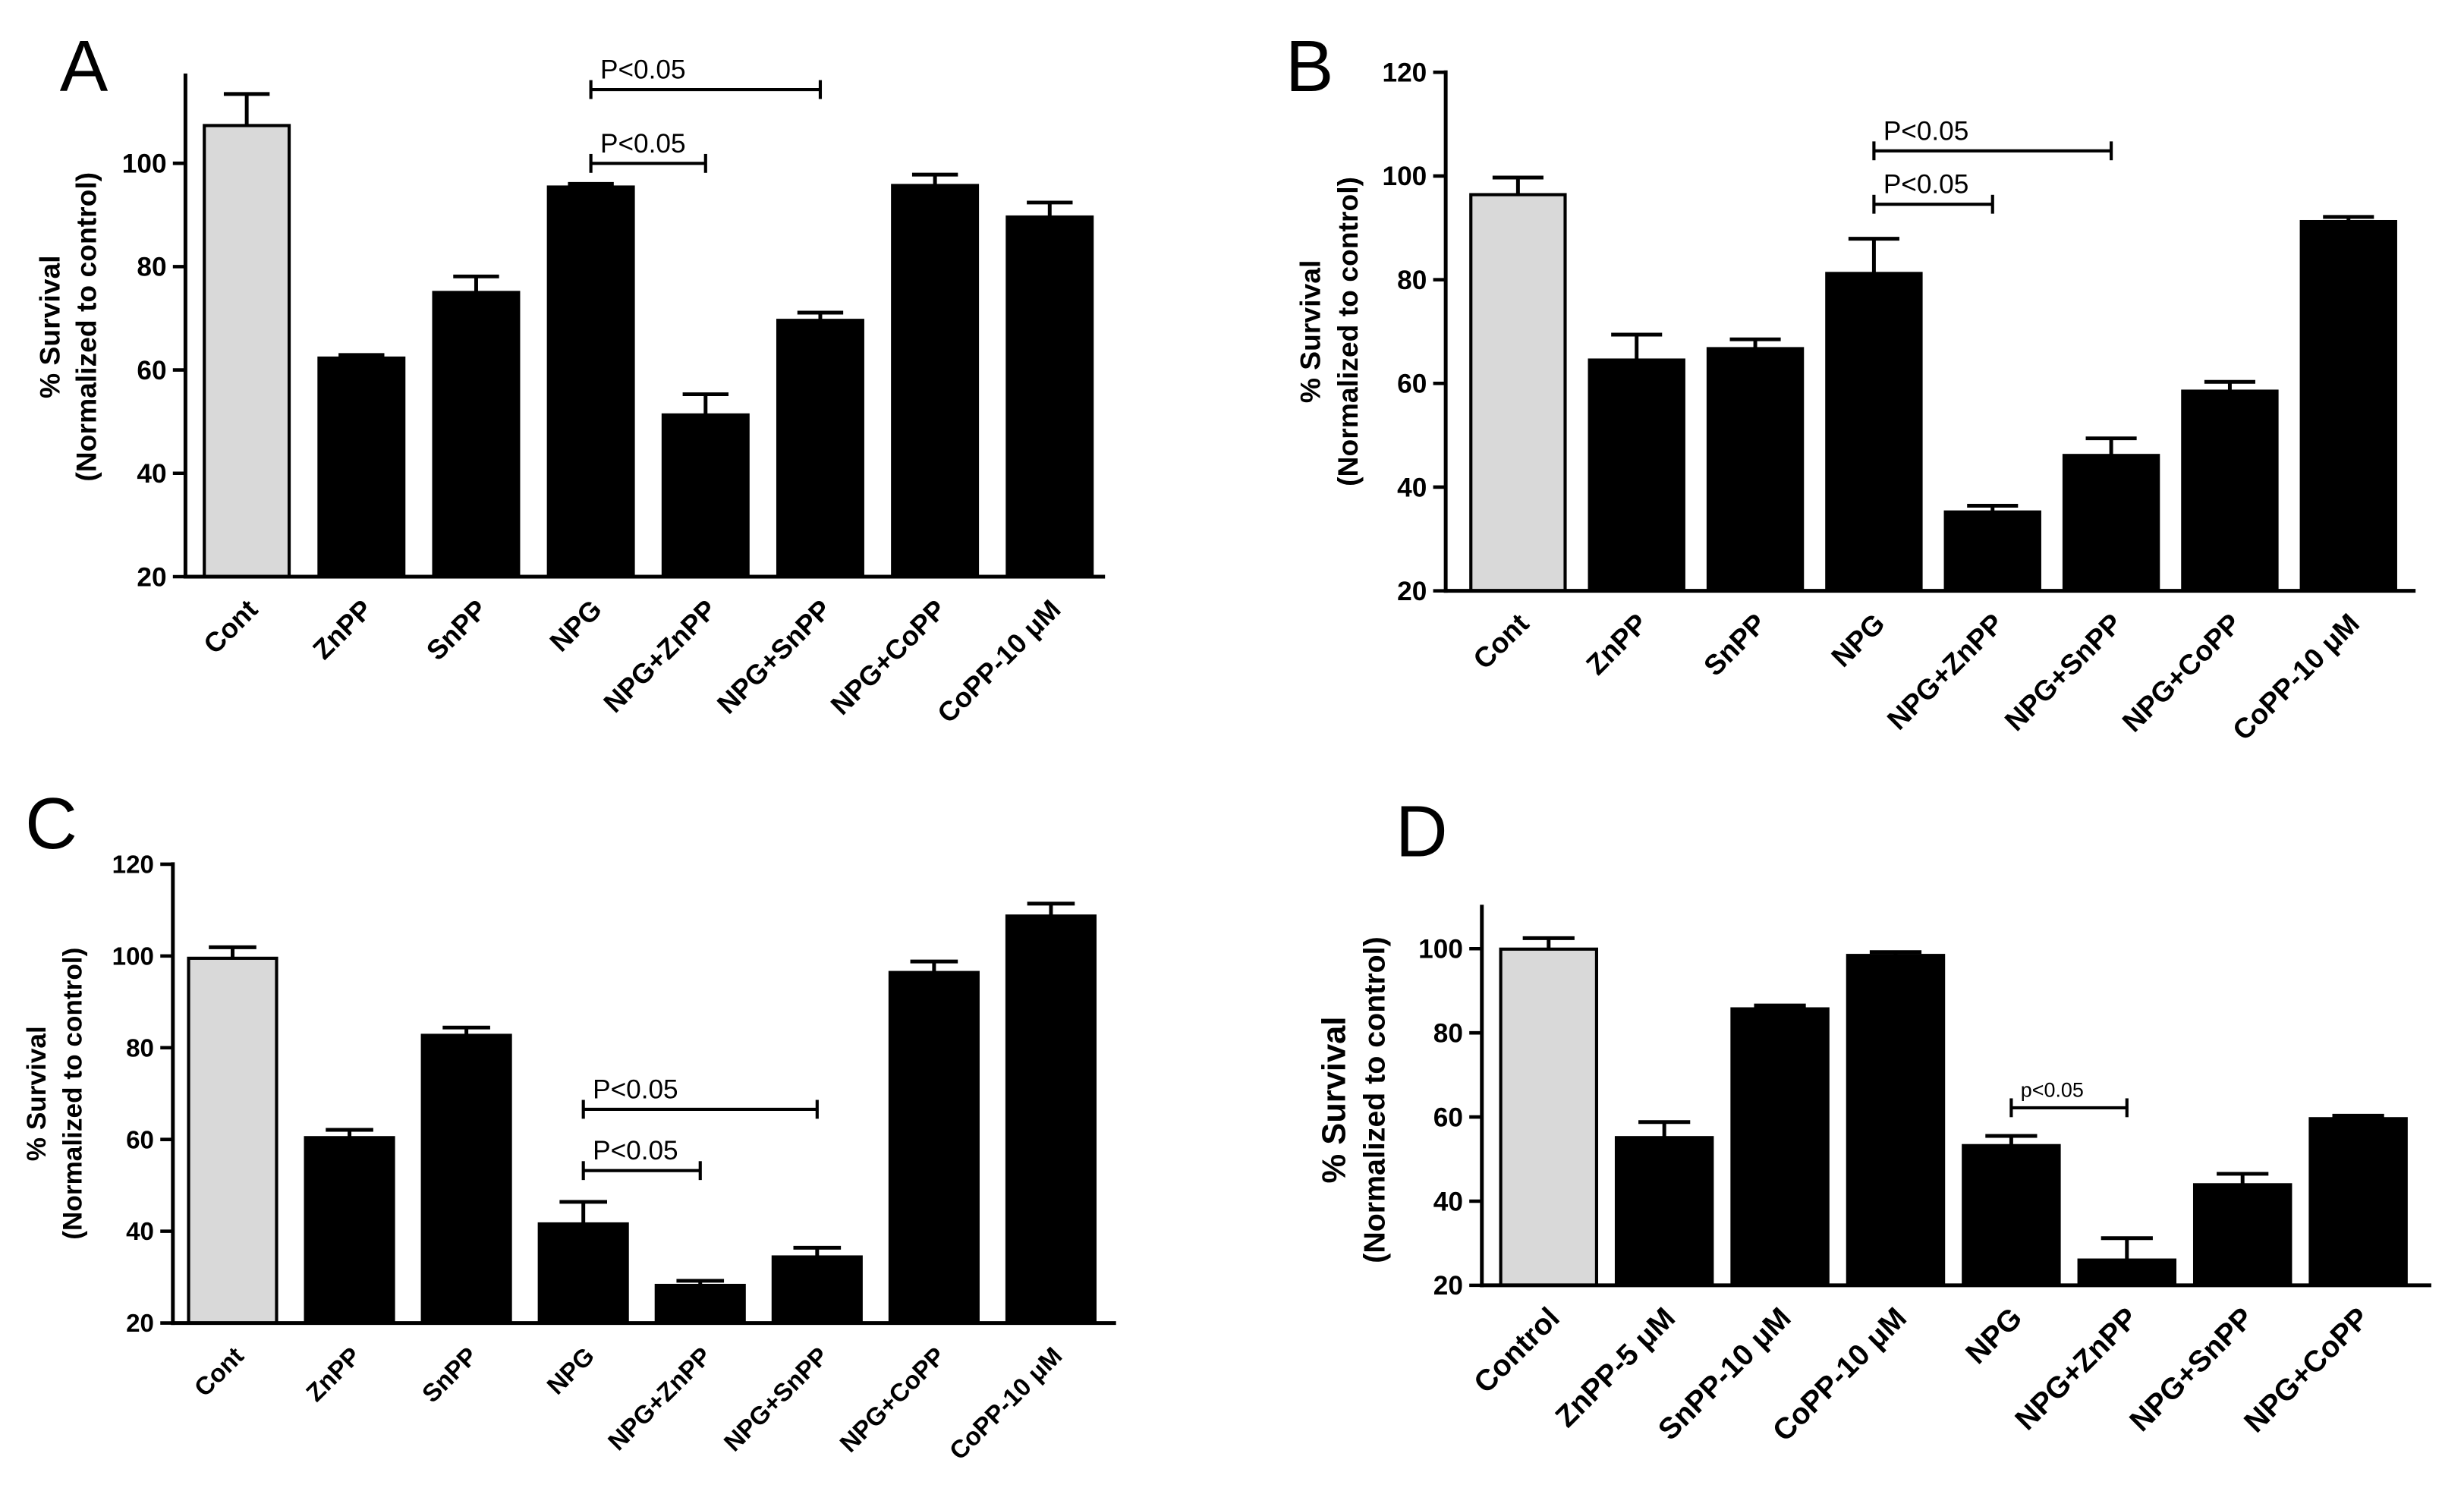 This screenshot has height=1510, width=2464. I want to click on error-bar-npg, so click(2012, 1140).